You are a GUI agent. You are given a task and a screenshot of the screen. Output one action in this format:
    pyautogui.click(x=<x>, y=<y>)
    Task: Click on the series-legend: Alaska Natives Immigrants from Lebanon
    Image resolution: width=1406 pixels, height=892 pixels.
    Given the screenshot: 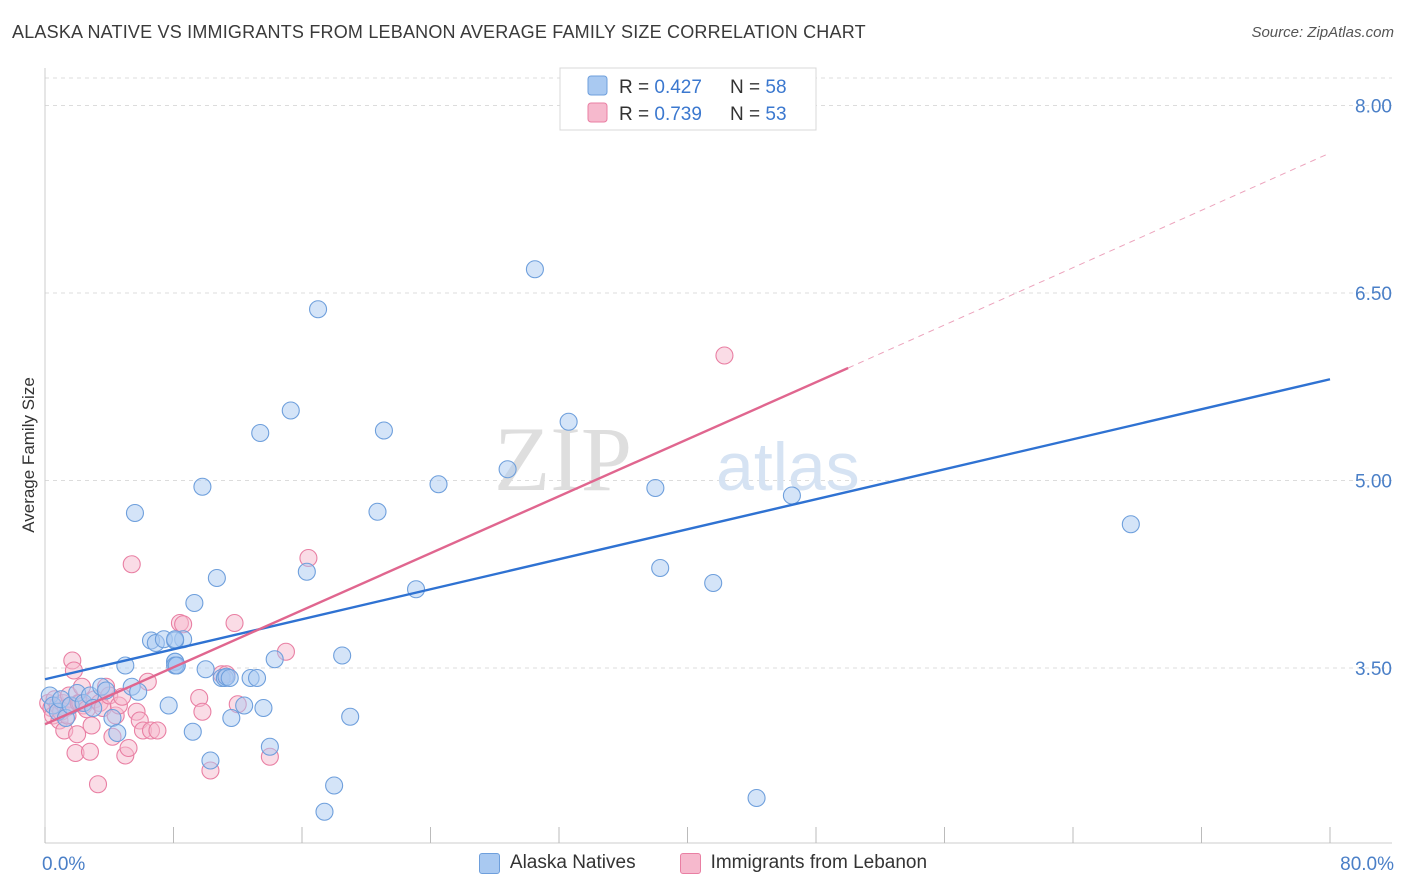 What is the action you would take?
    pyautogui.click(x=703, y=863)
    